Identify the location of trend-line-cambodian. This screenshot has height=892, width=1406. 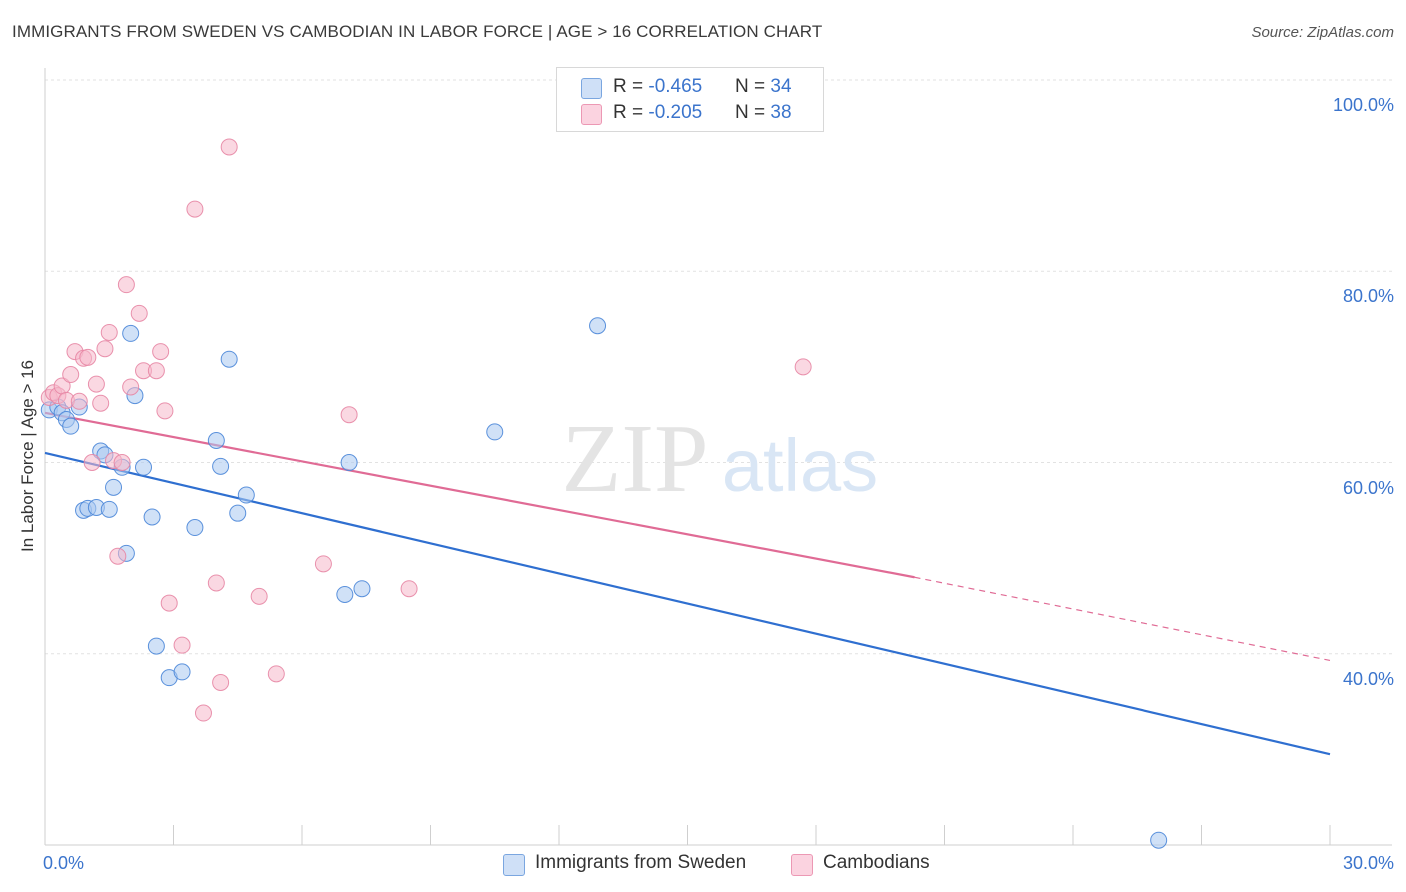
(479, 495).